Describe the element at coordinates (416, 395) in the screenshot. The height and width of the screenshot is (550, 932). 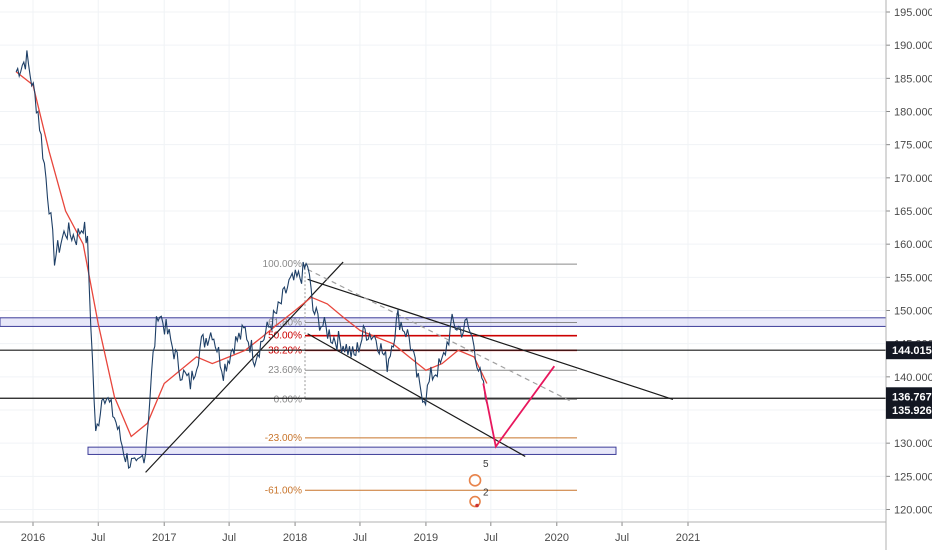
I see `channel-bottom-line` at that location.